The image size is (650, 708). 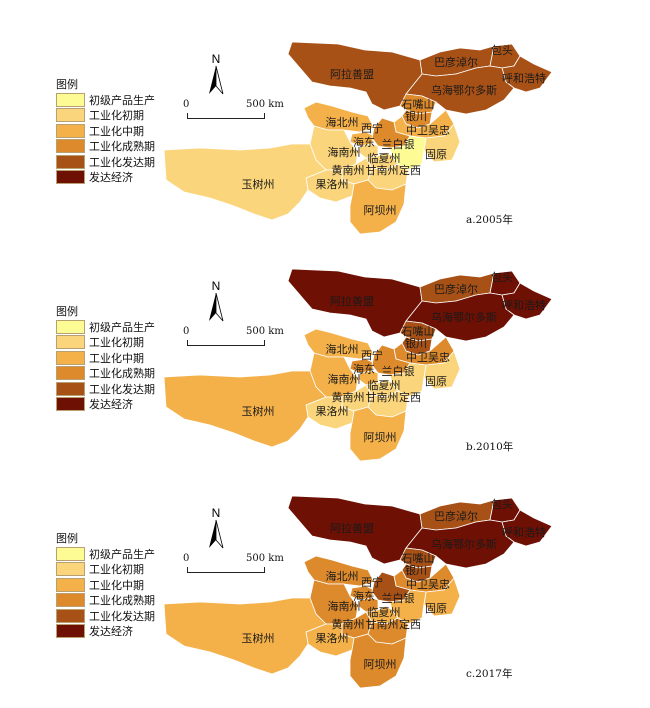 What do you see at coordinates (372, 128) in the screenshot?
I see `region-label: 西宁` at bounding box center [372, 128].